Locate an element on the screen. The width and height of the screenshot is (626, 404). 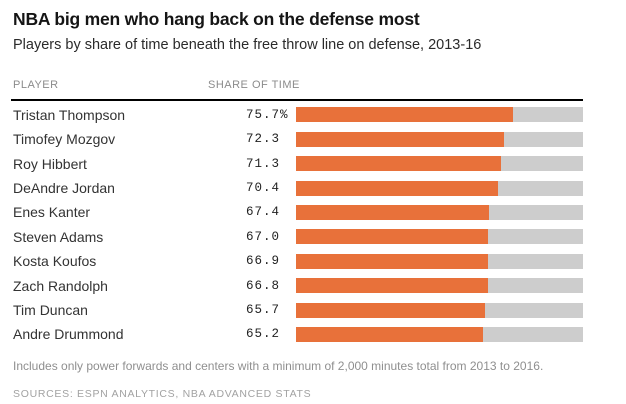
share-value: 66.8 is located at coordinates (263, 285).